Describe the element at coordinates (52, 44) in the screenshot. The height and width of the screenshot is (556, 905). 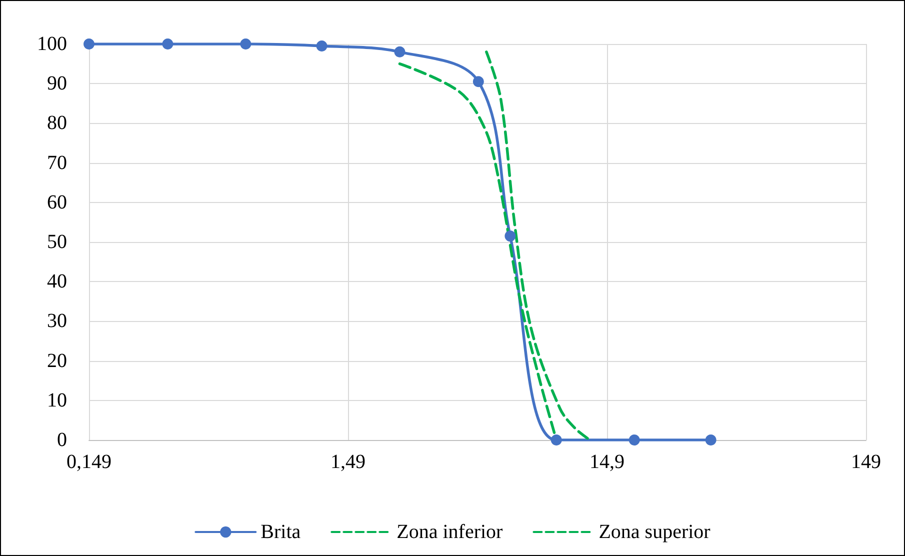
I see `y-tick-label: 100` at that location.